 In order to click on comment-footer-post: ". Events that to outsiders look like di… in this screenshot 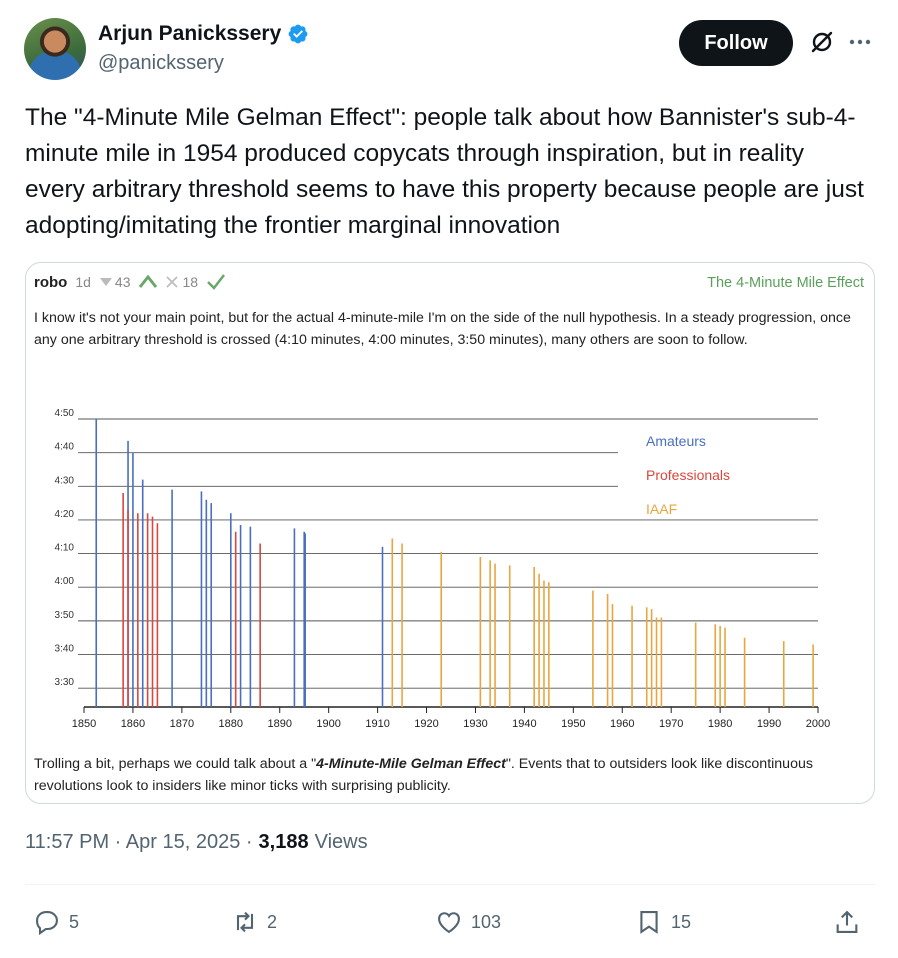, I will do `click(423, 775)`.